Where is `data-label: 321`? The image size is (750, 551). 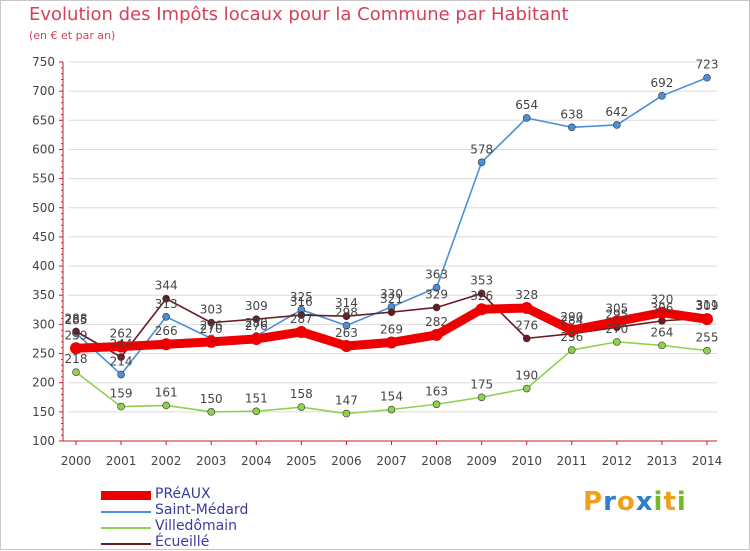
data-label: 321 is located at coordinates (391, 299).